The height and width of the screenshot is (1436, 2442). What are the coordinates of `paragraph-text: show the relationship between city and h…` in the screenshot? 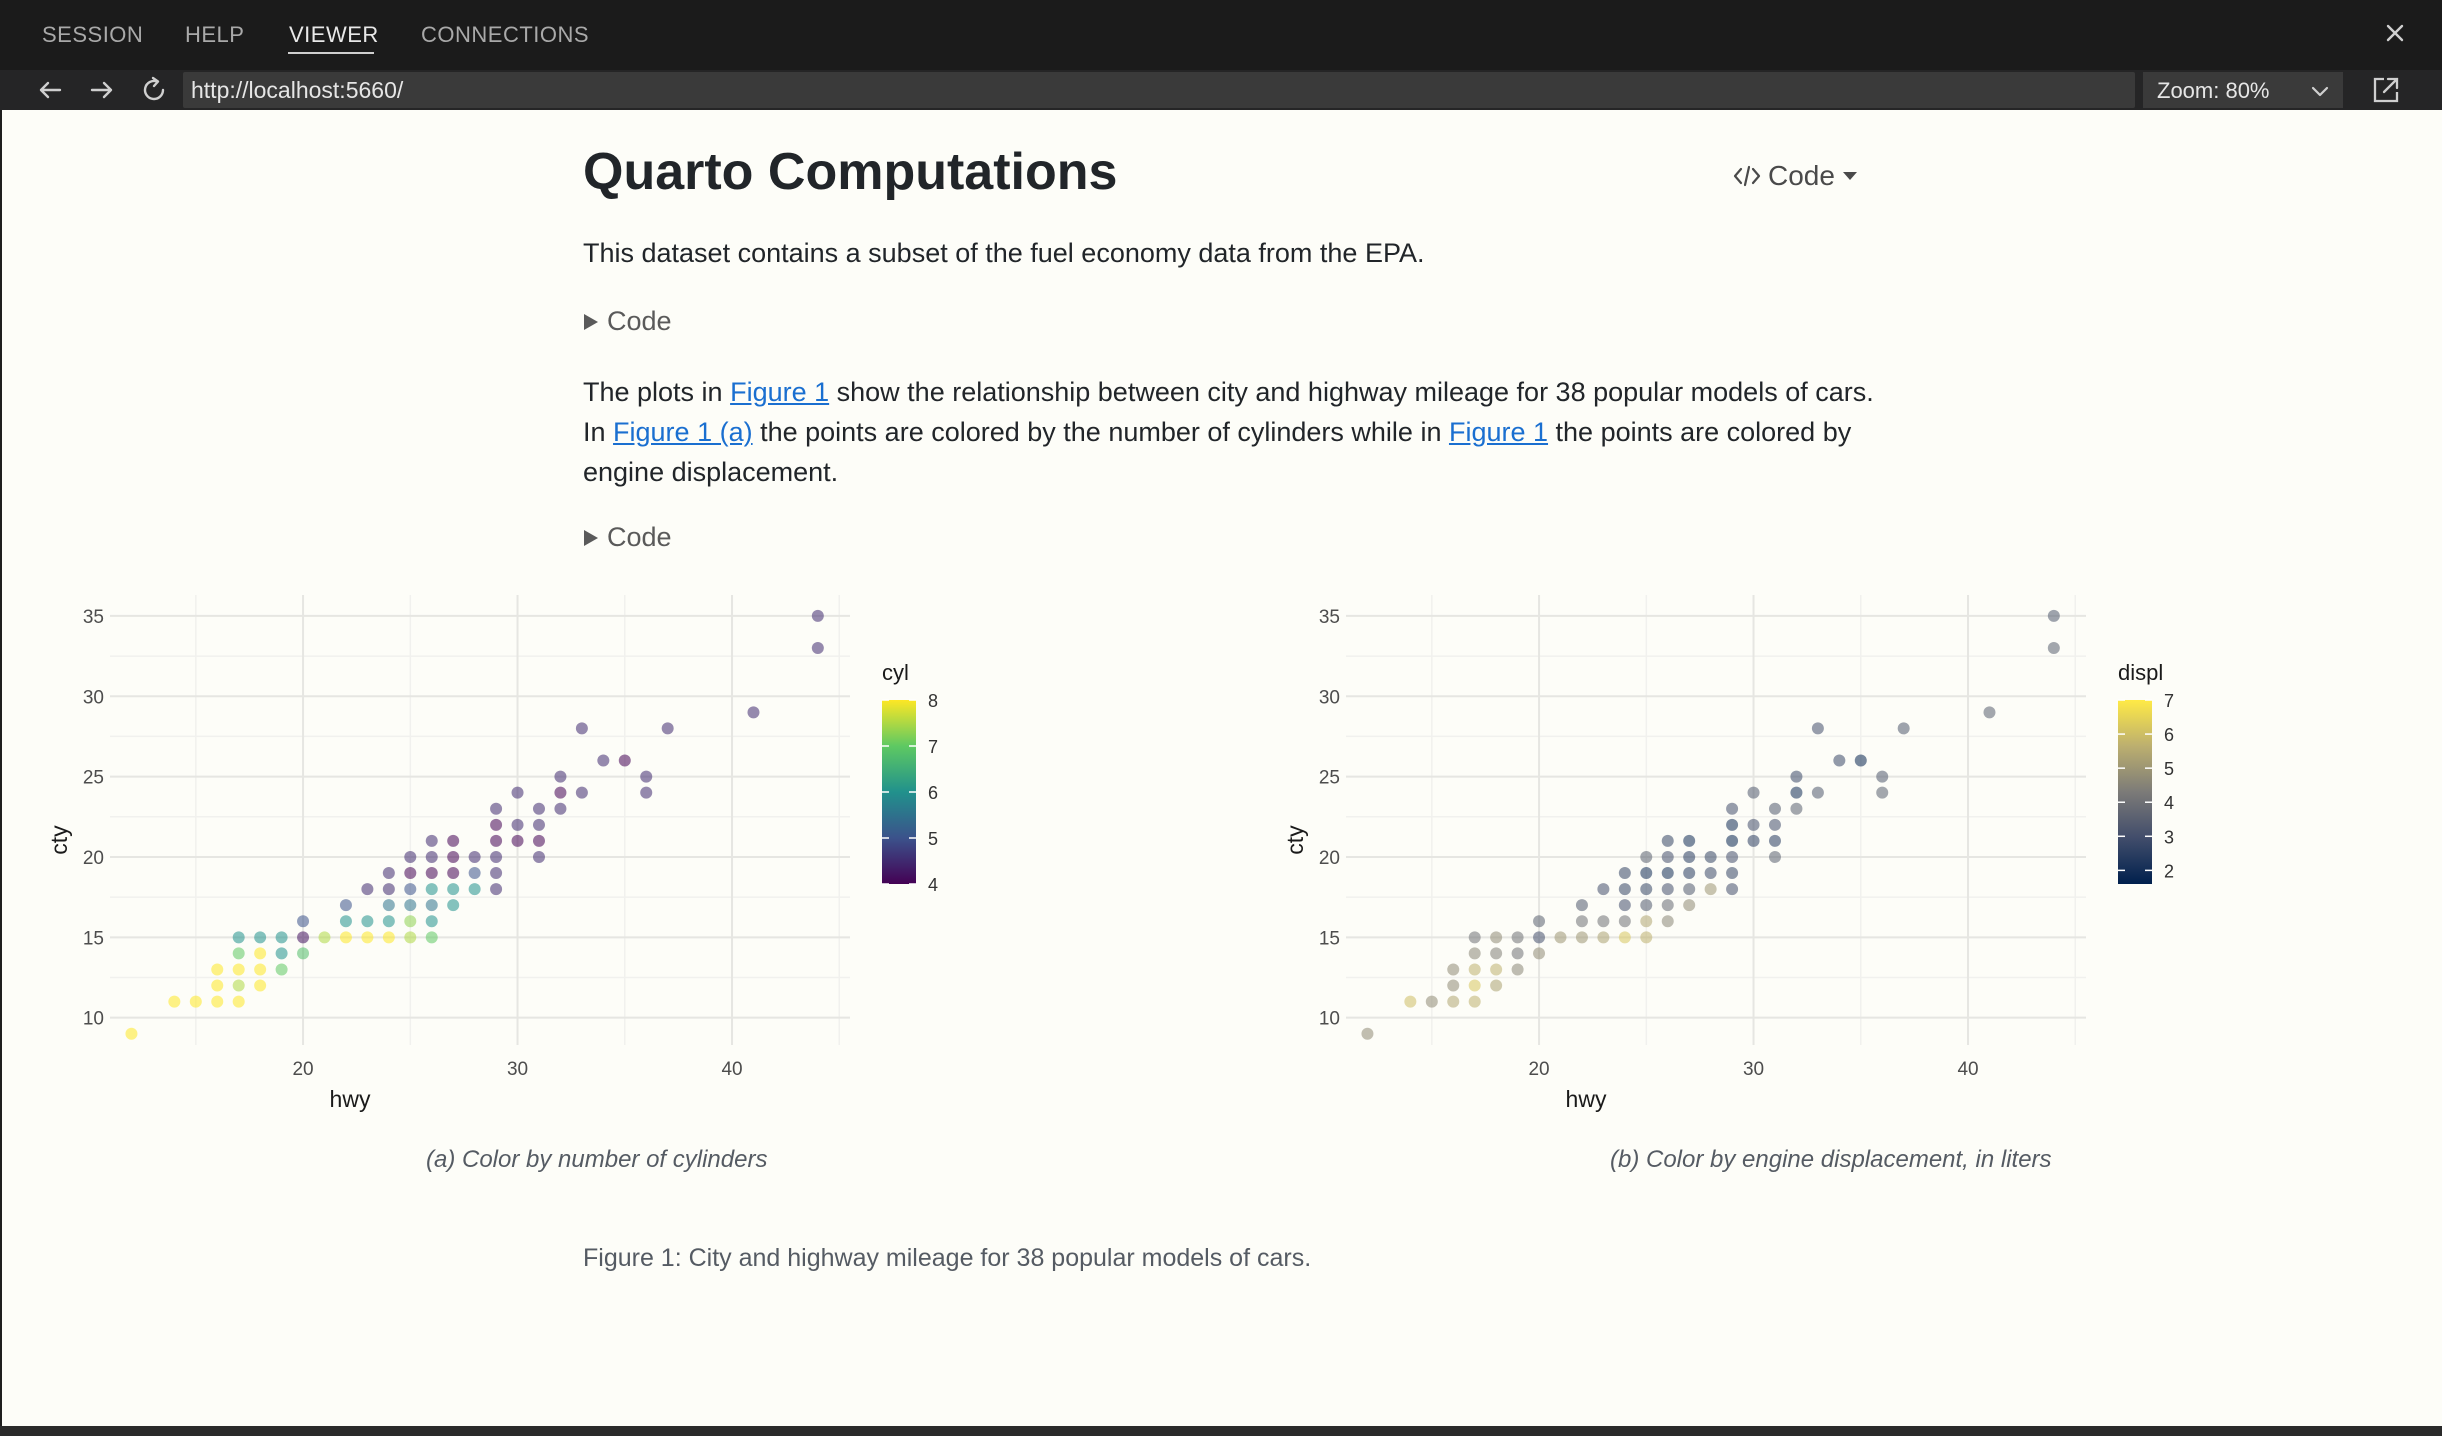 It's located at (1228, 412).